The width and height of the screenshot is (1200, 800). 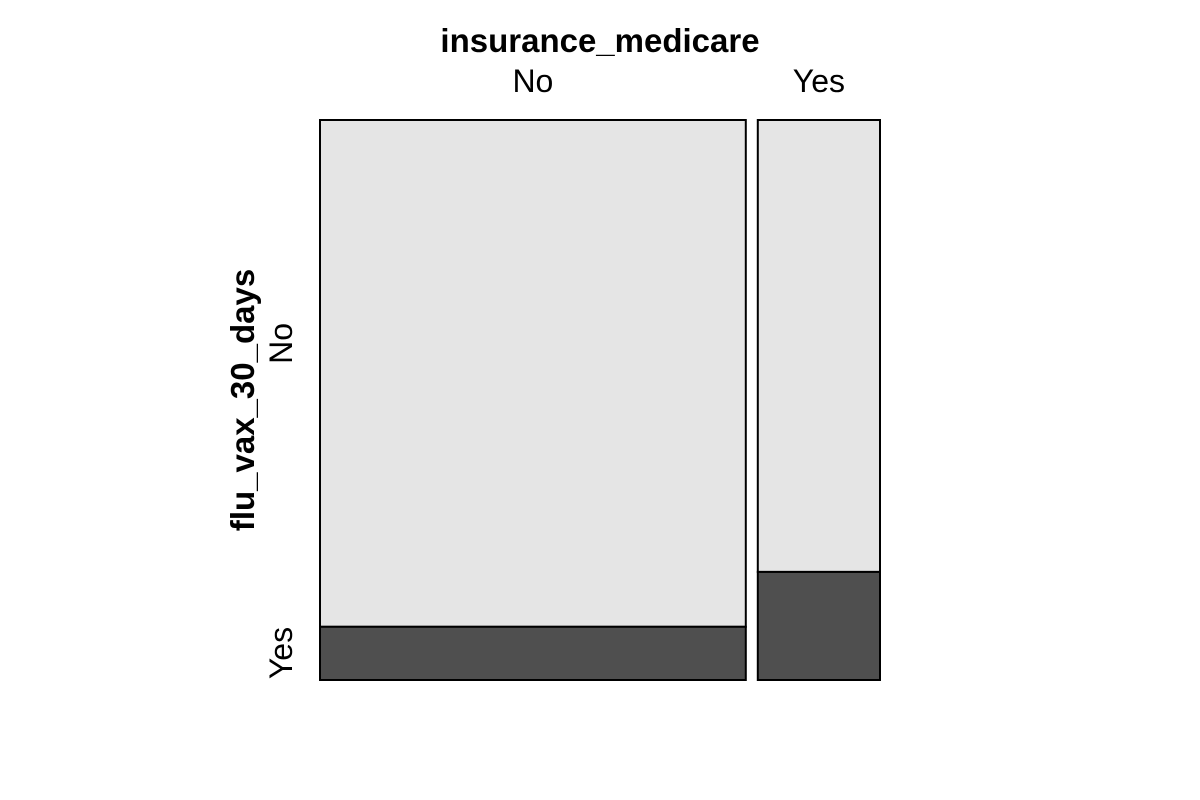 I want to click on y-level-label-no: No, so click(x=281, y=343).